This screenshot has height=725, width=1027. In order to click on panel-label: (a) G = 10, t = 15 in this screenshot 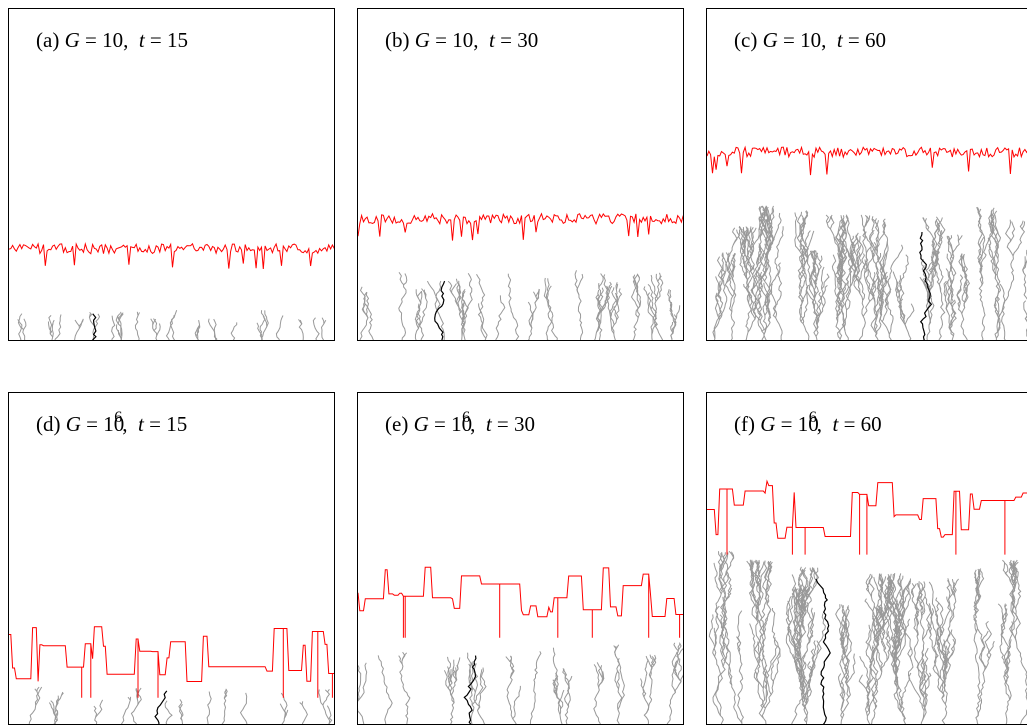, I will do `click(112, 40)`.